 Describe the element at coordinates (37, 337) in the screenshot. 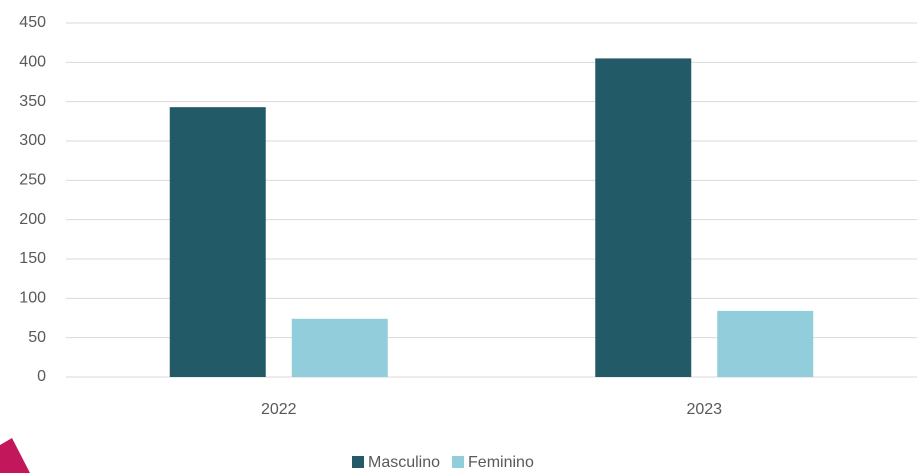

I see `y-tick-label: 50` at that location.